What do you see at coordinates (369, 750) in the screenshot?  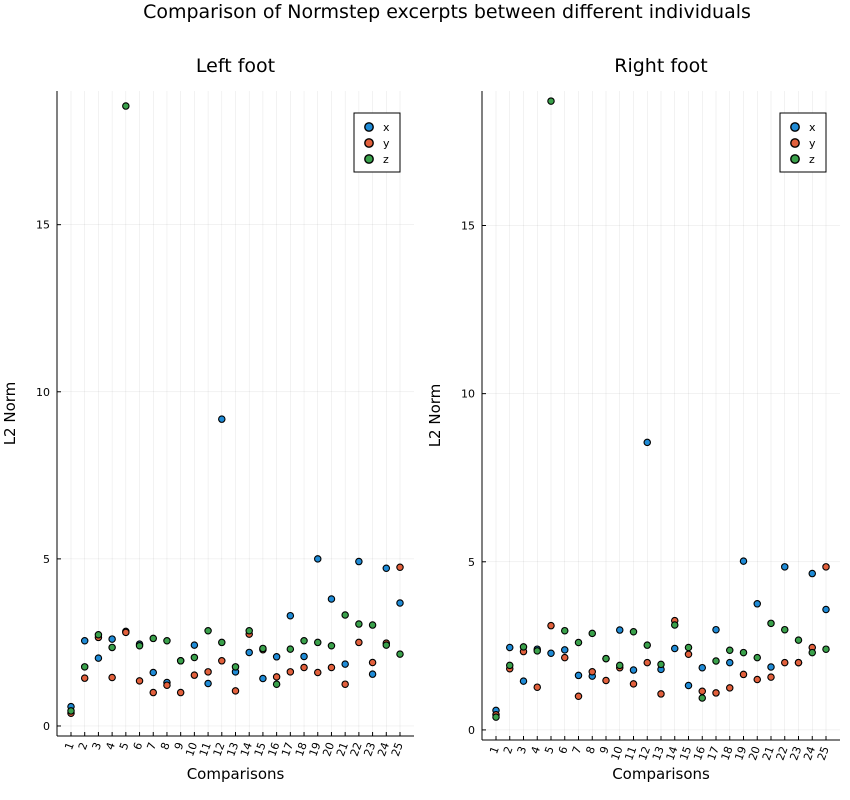 I see `x-tick-label: 23` at bounding box center [369, 750].